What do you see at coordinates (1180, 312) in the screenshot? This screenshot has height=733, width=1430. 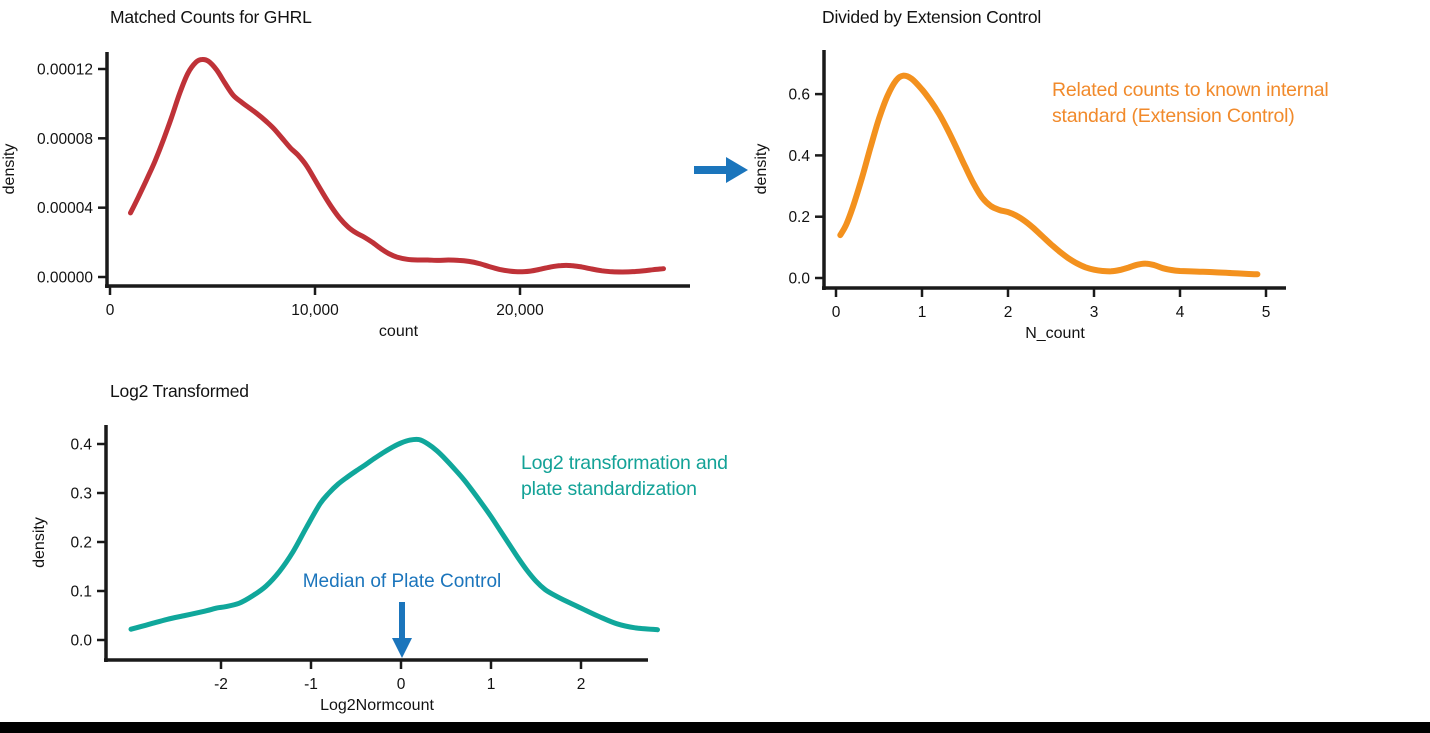 I see `x-tick-label: 4` at bounding box center [1180, 312].